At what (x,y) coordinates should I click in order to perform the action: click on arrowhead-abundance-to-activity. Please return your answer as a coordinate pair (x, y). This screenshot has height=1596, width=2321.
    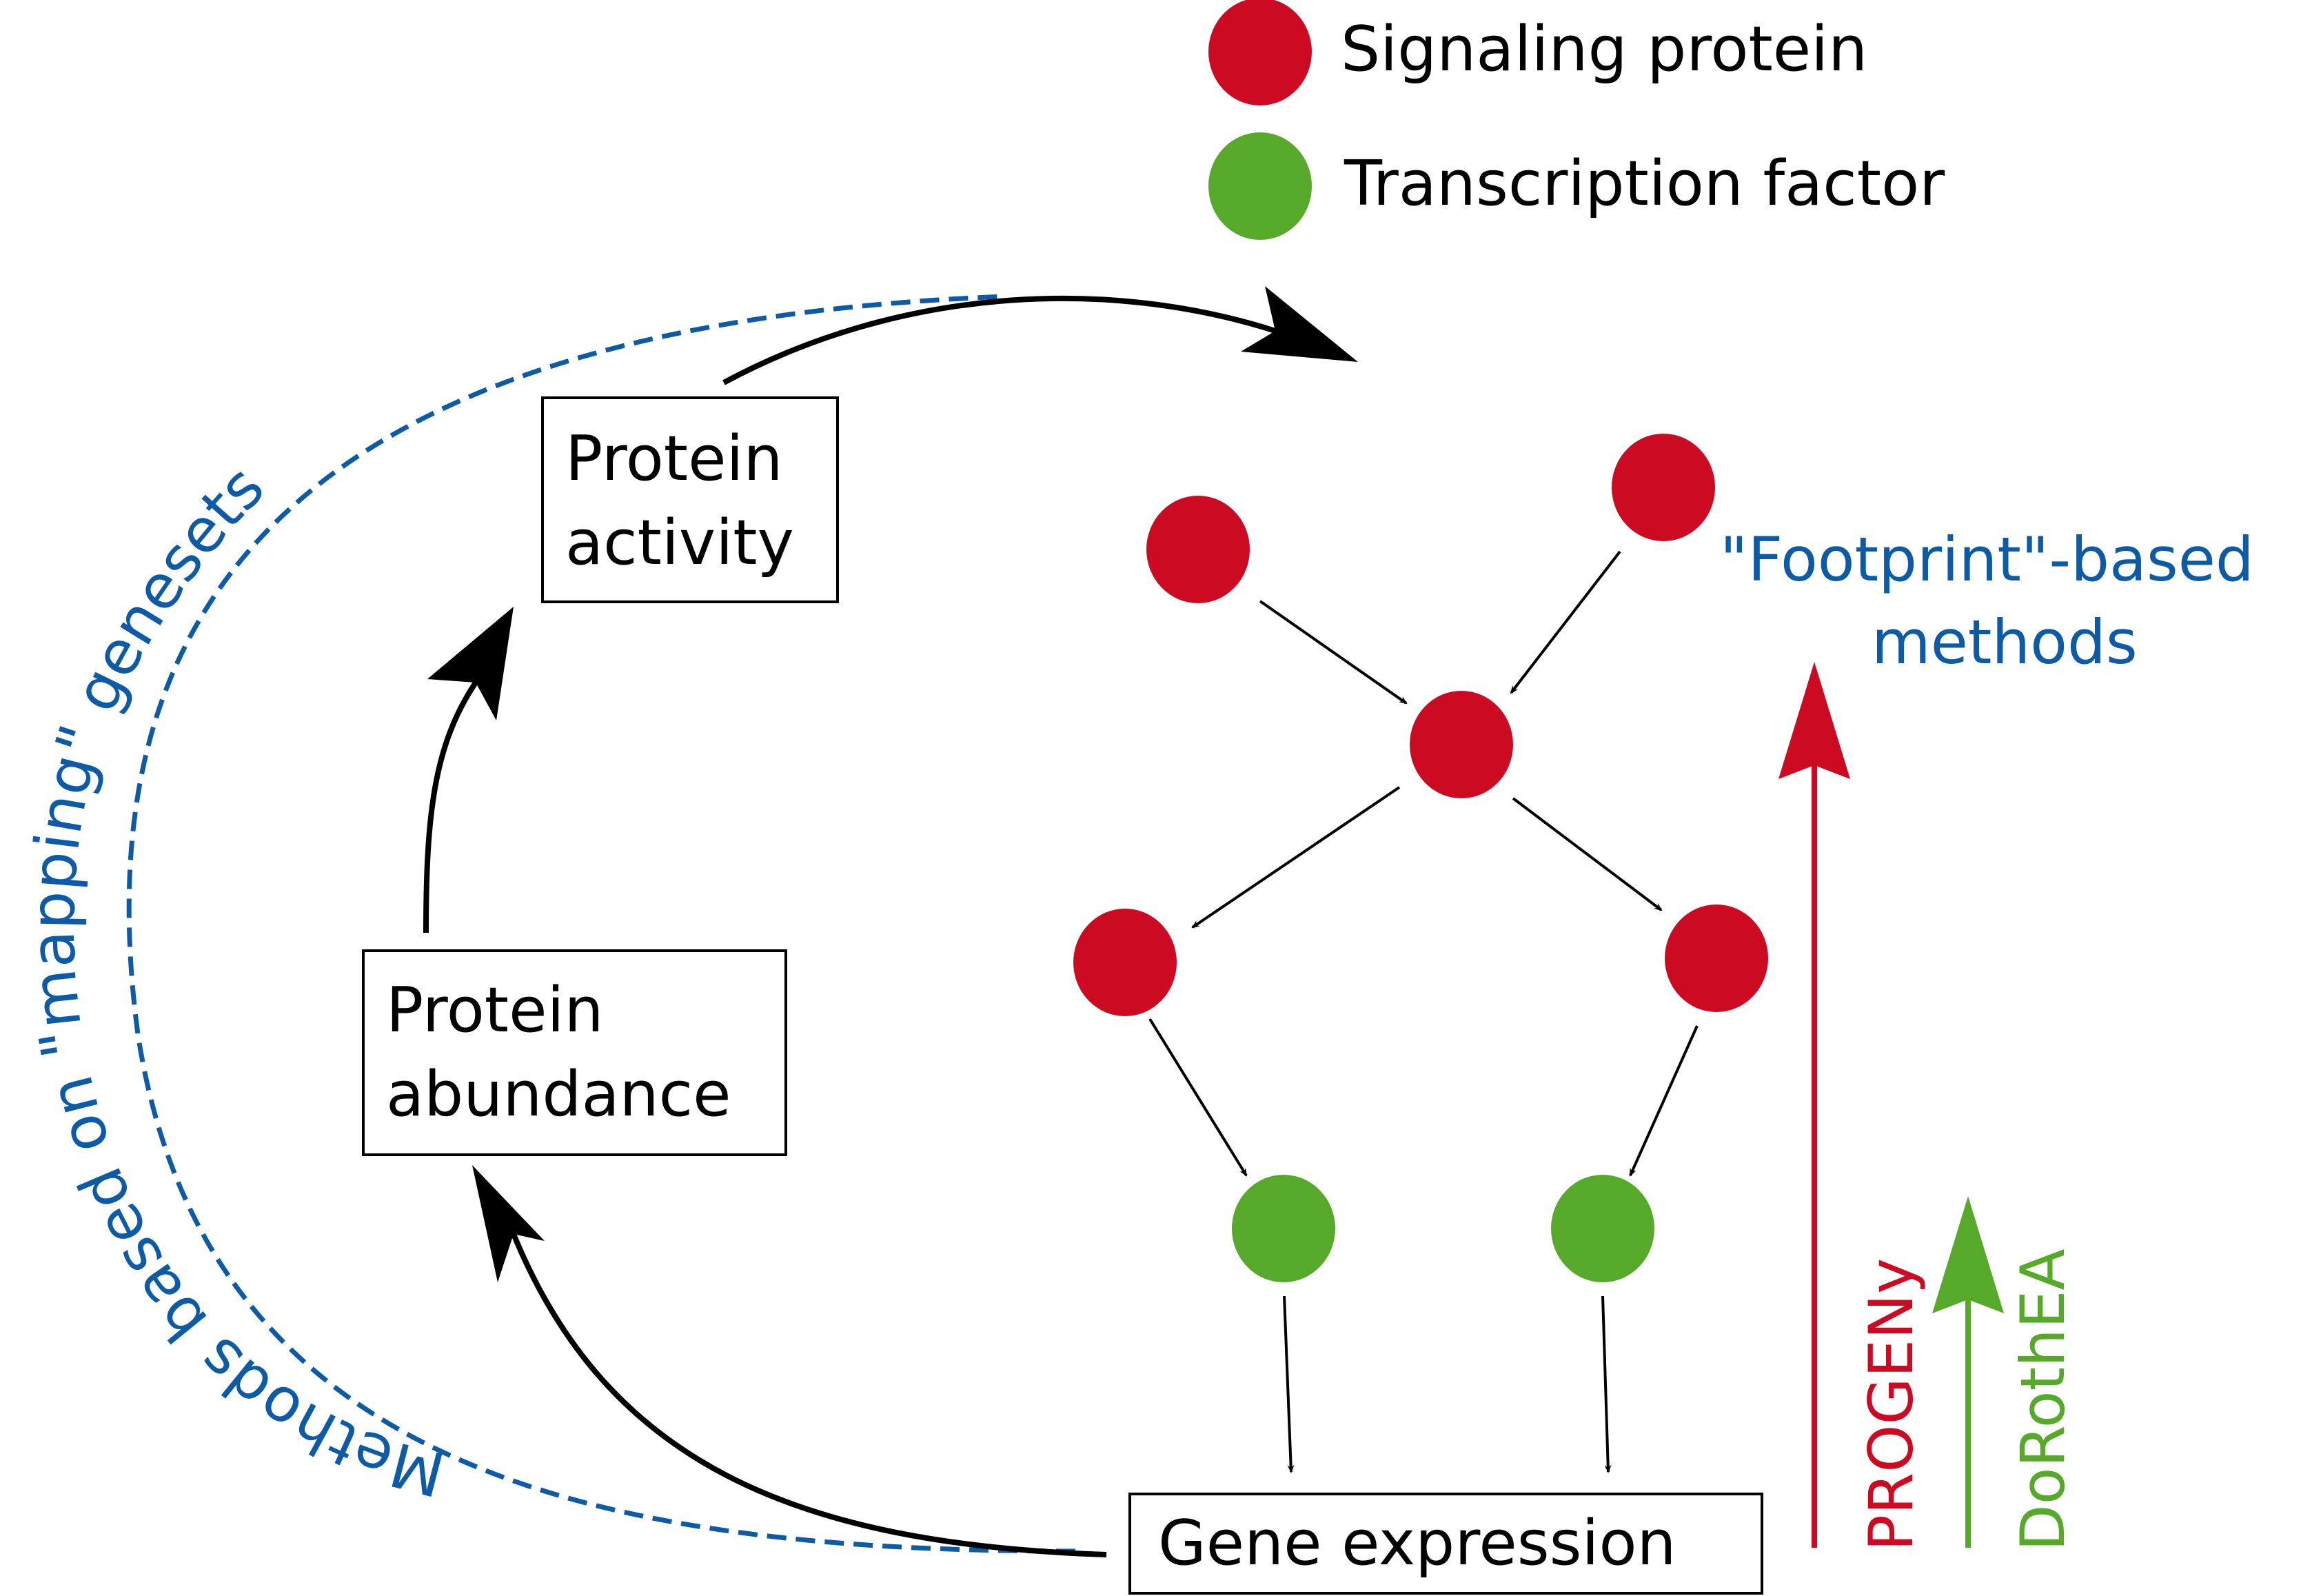
    Looking at the image, I should click on (471, 663).